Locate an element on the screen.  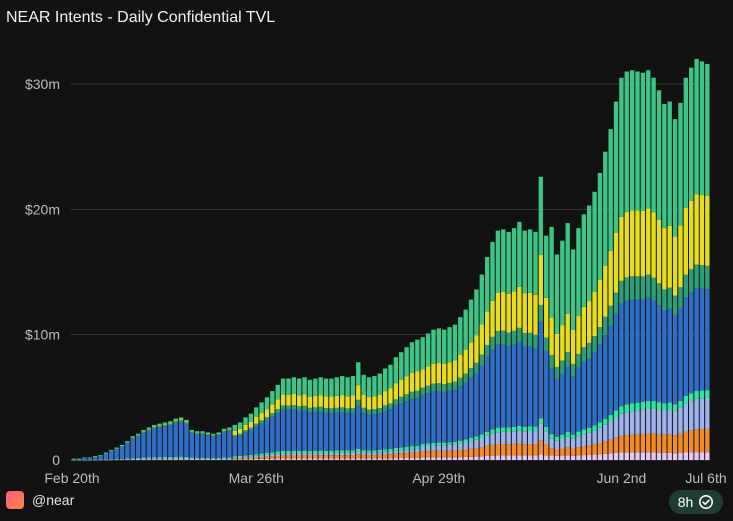
author-name: @near is located at coordinates (53, 500).